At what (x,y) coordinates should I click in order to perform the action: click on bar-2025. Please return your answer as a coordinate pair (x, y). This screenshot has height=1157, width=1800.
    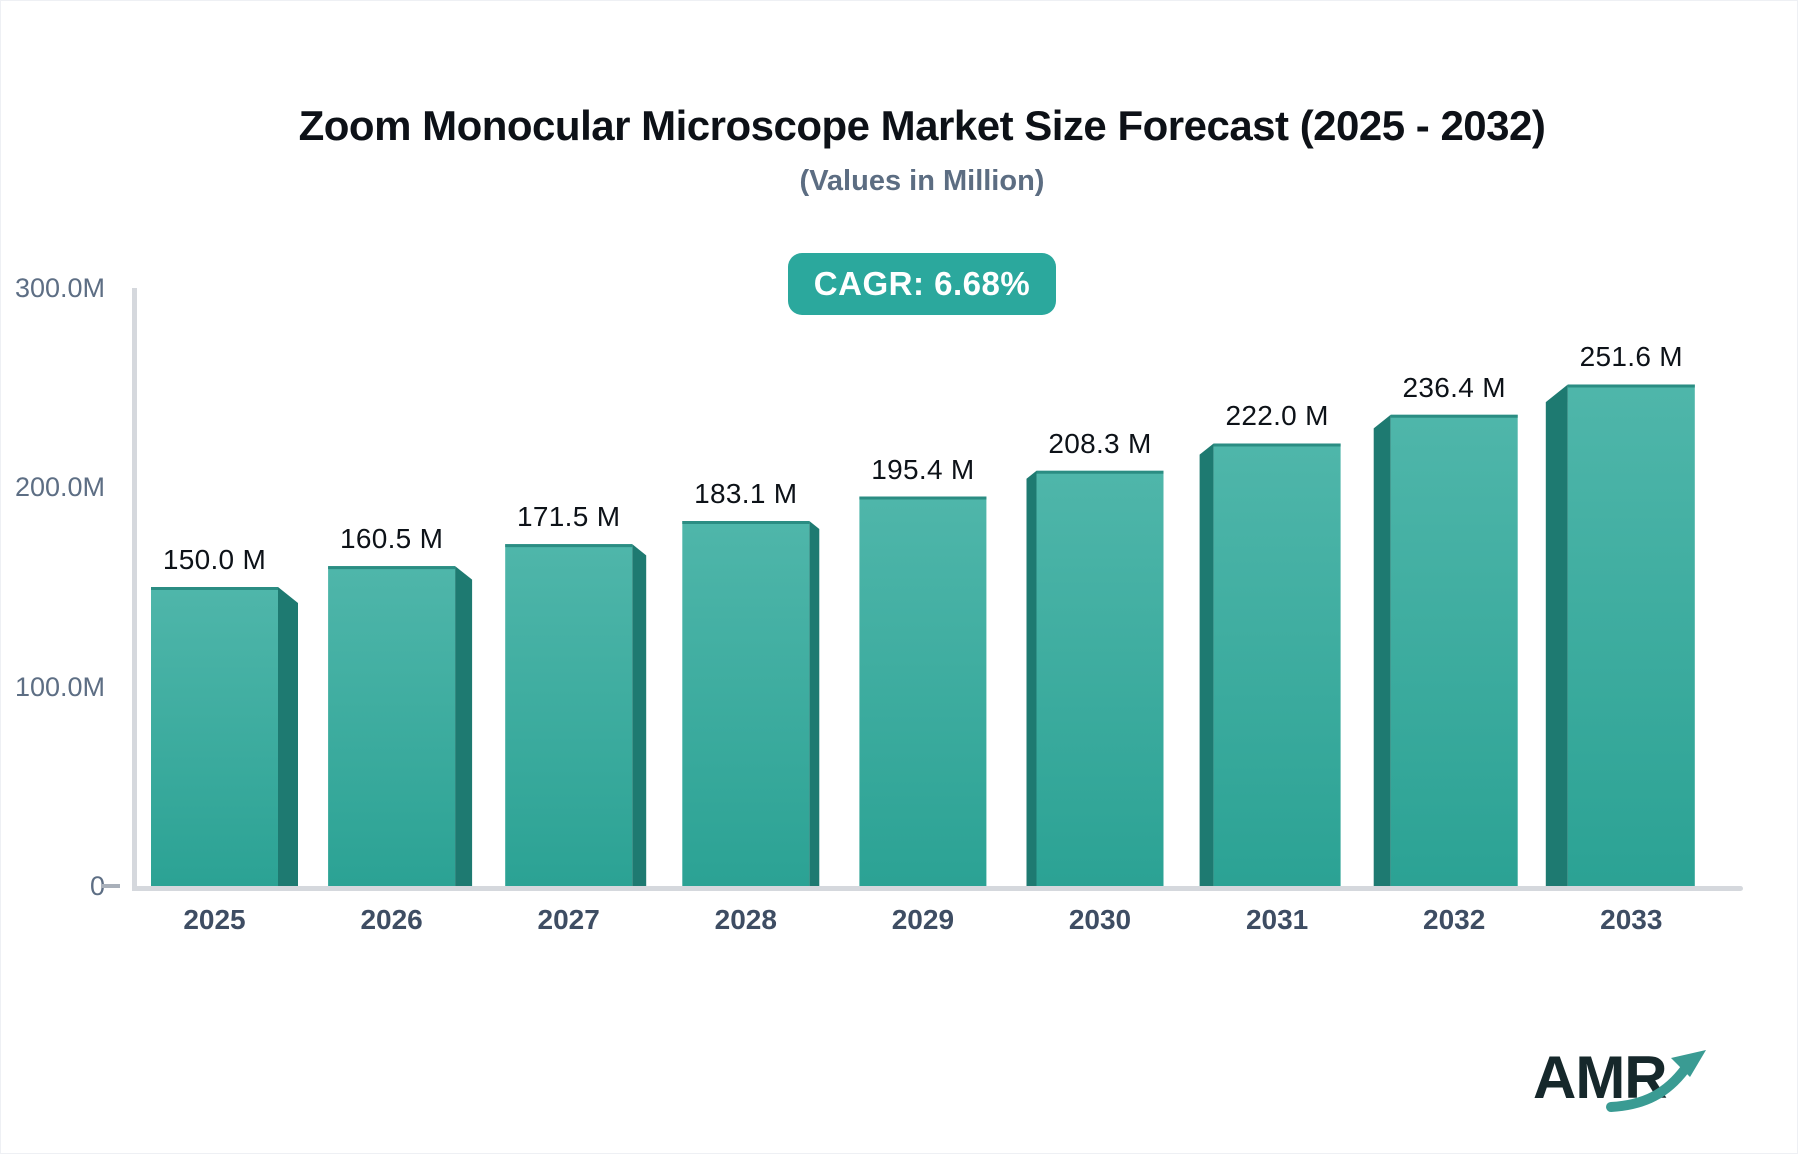
    Looking at the image, I should click on (224, 737).